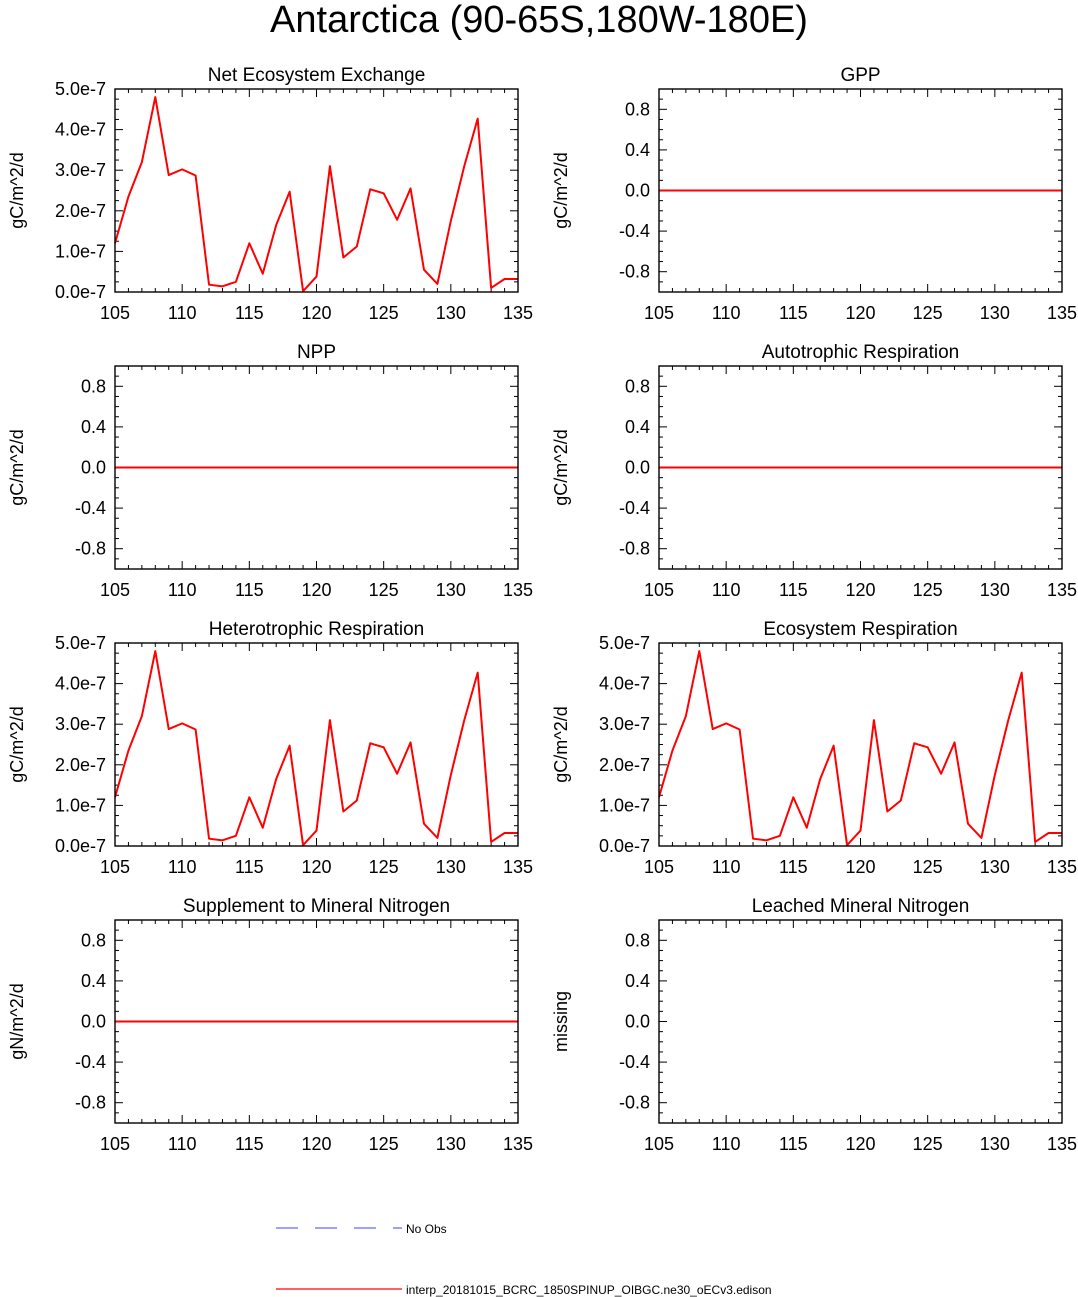 The height and width of the screenshot is (1297, 1078). What do you see at coordinates (860, 629) in the screenshot?
I see `panel-title: Ecosystem Respiration` at bounding box center [860, 629].